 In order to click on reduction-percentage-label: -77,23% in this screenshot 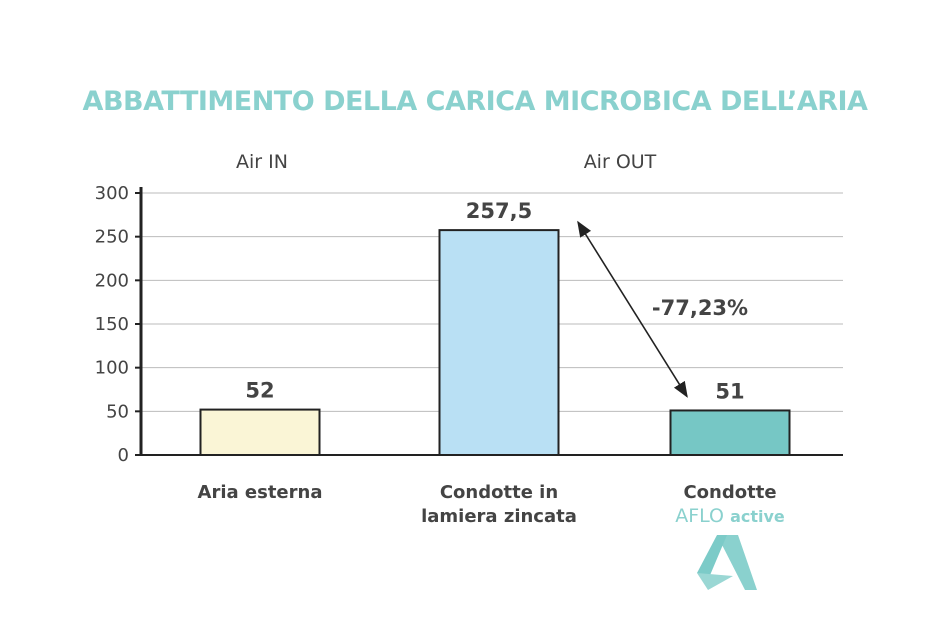, I will do `click(700, 308)`.